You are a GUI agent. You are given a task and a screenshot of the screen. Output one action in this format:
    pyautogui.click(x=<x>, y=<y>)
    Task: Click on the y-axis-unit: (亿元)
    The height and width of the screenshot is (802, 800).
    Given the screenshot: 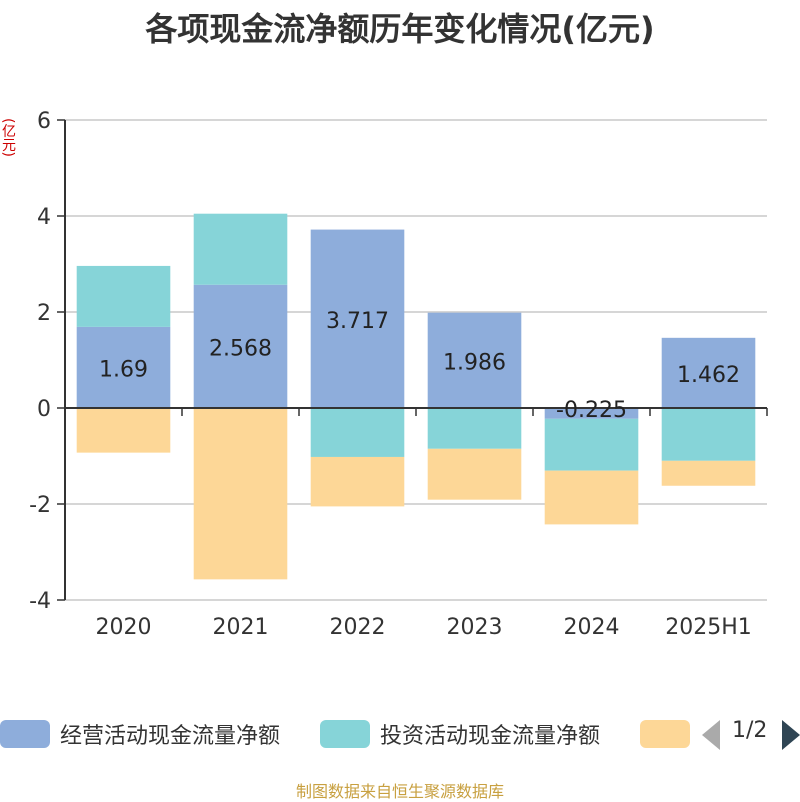 What is the action you would take?
    pyautogui.click(x=8, y=137)
    